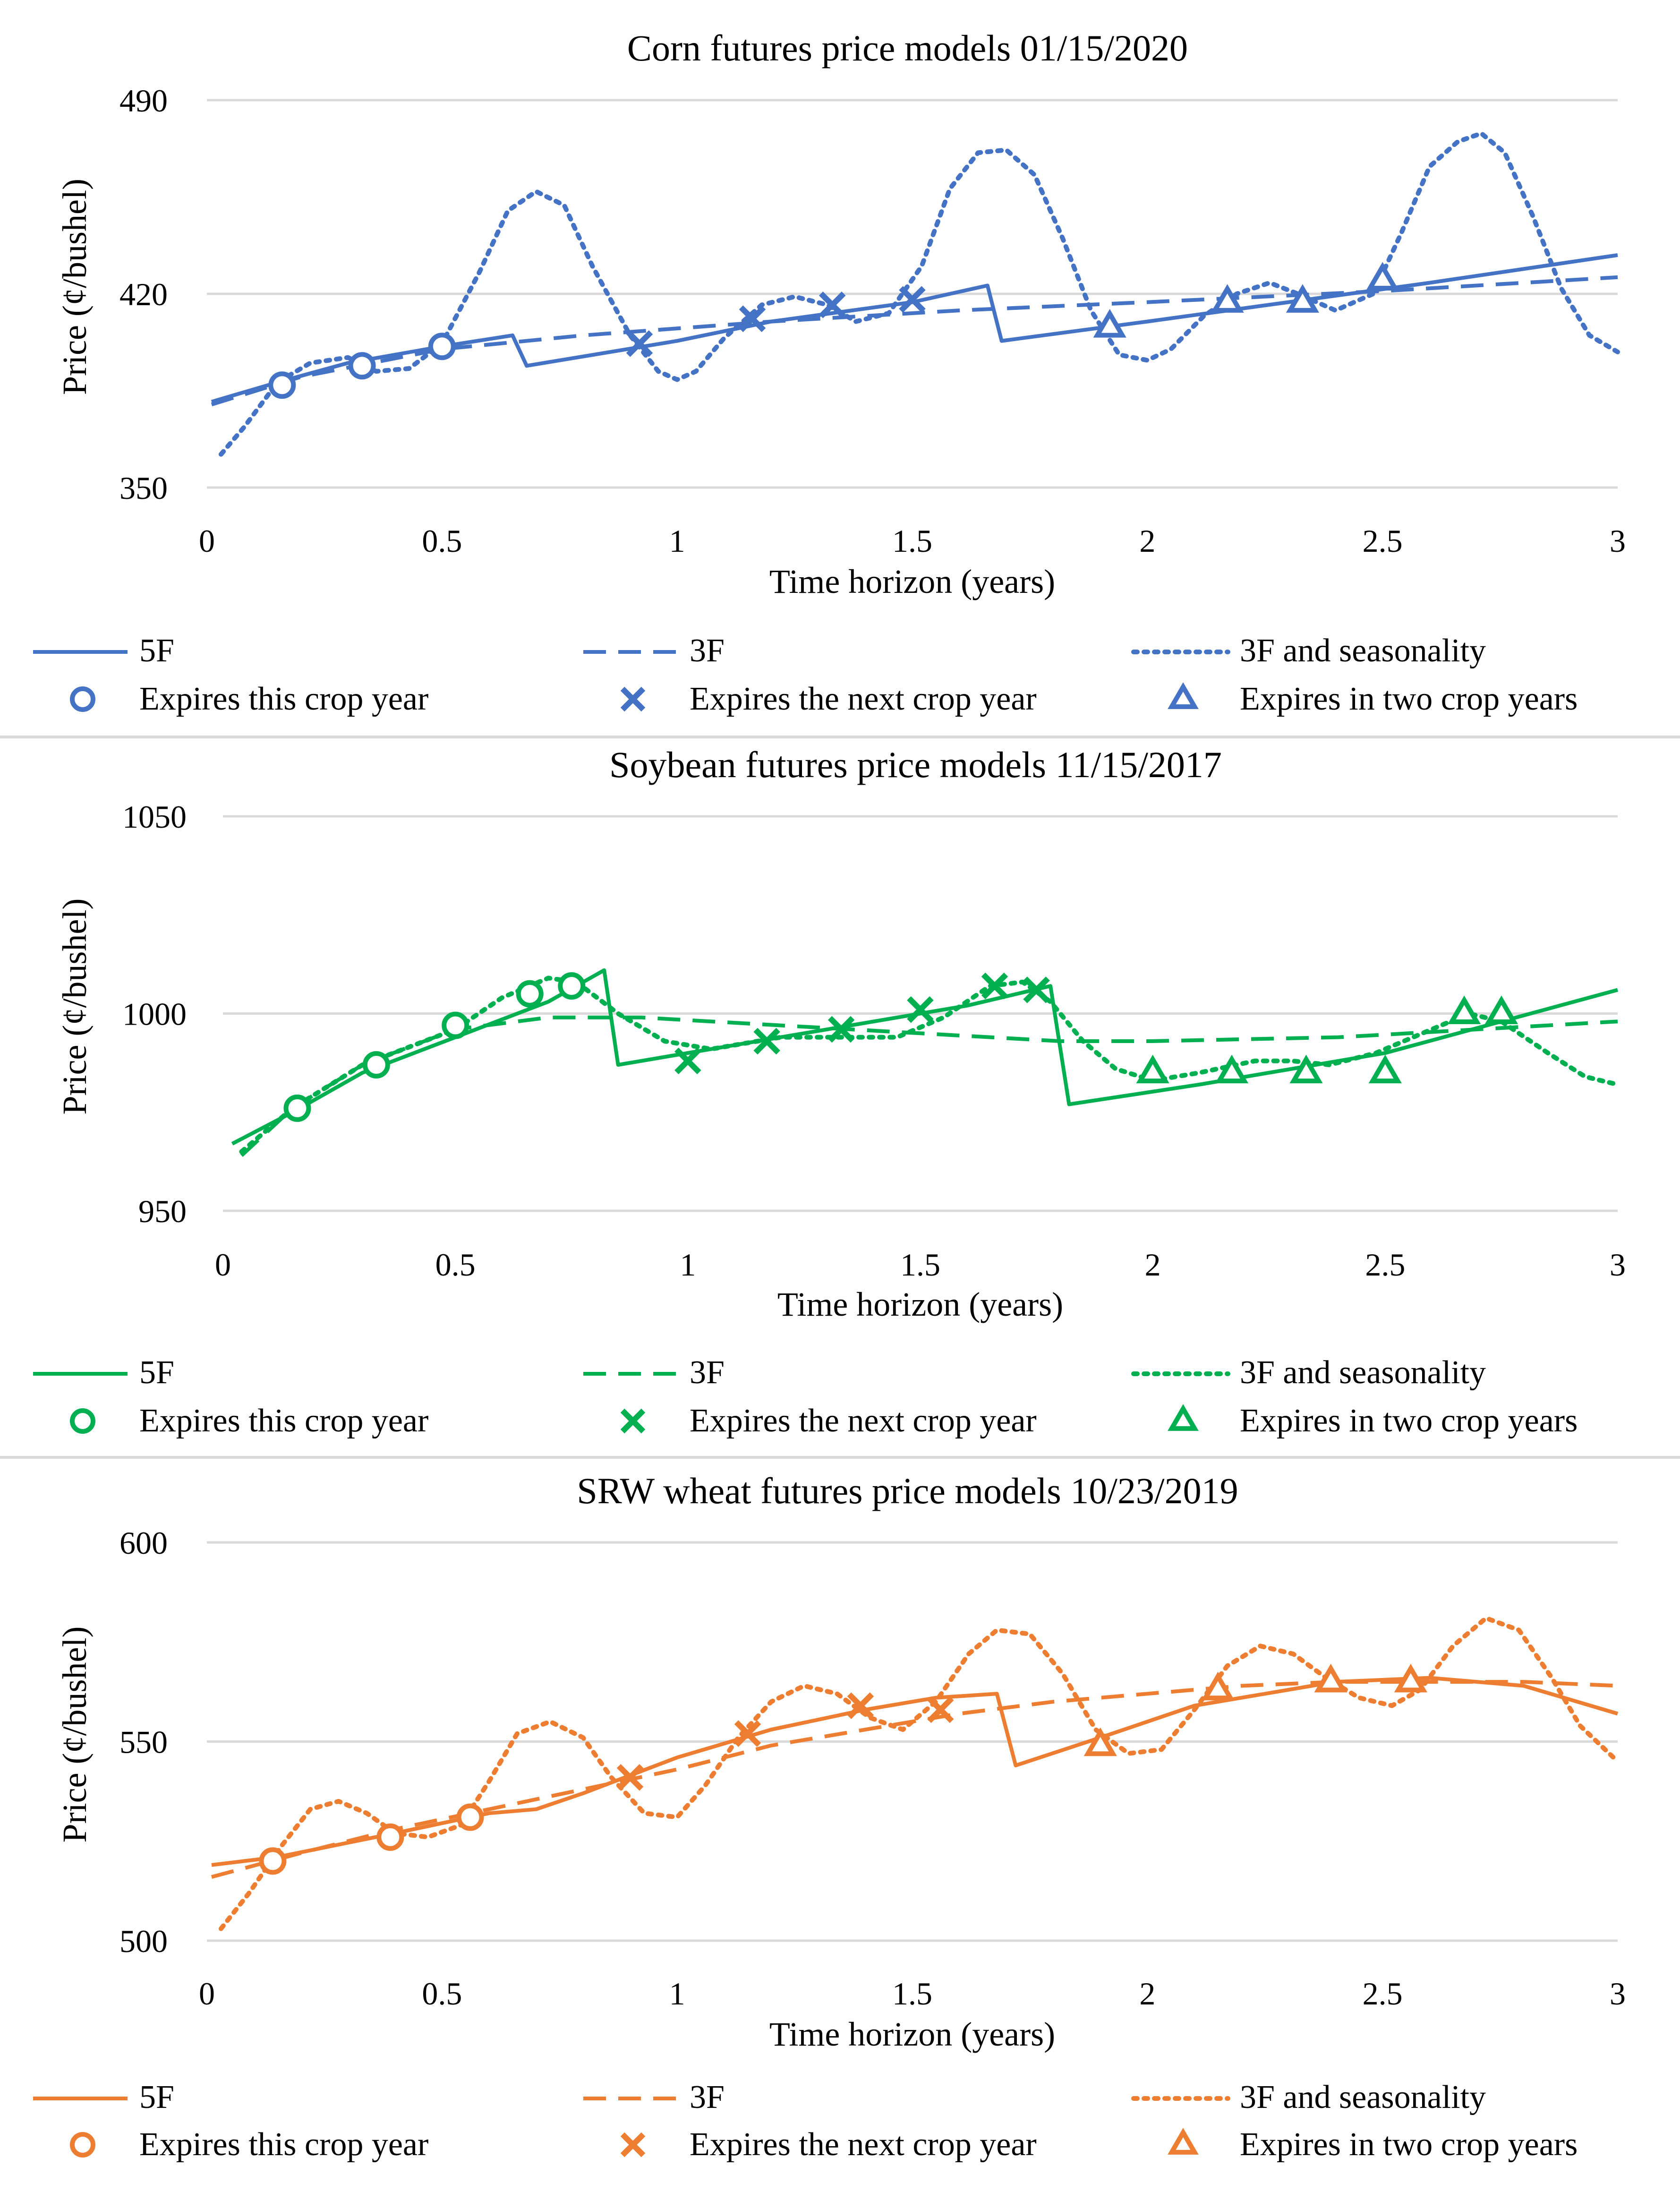  I want to click on y-tick-label: 490, so click(143, 101).